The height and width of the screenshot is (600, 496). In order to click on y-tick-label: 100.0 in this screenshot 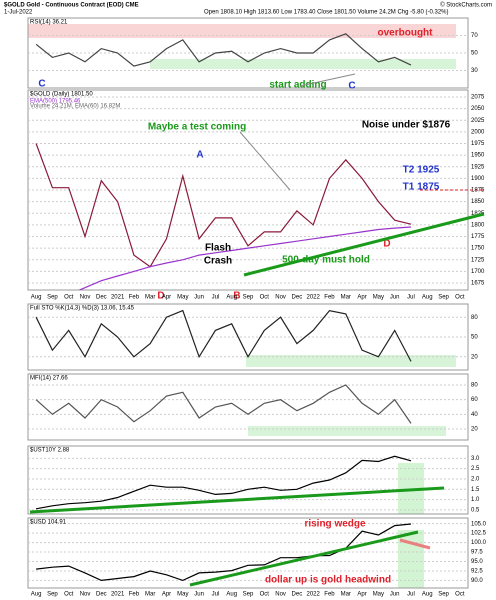, I will do `click(479, 543)`.